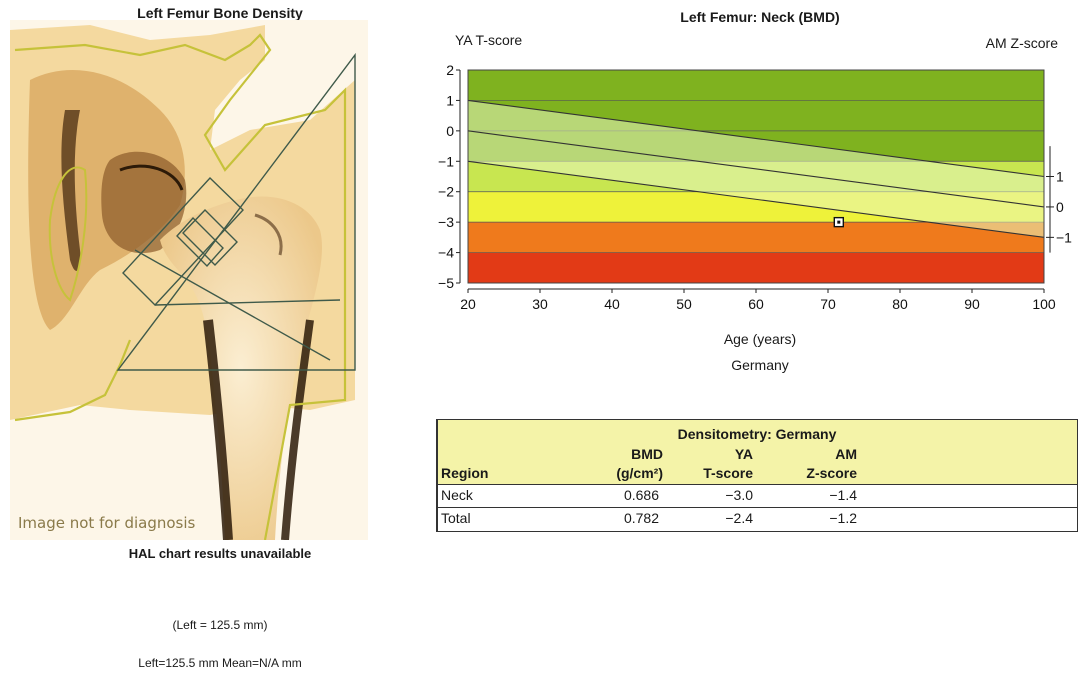 The image size is (1088, 678). What do you see at coordinates (739, 518) in the screenshot?
I see `row-ya-tscore: −2.4` at bounding box center [739, 518].